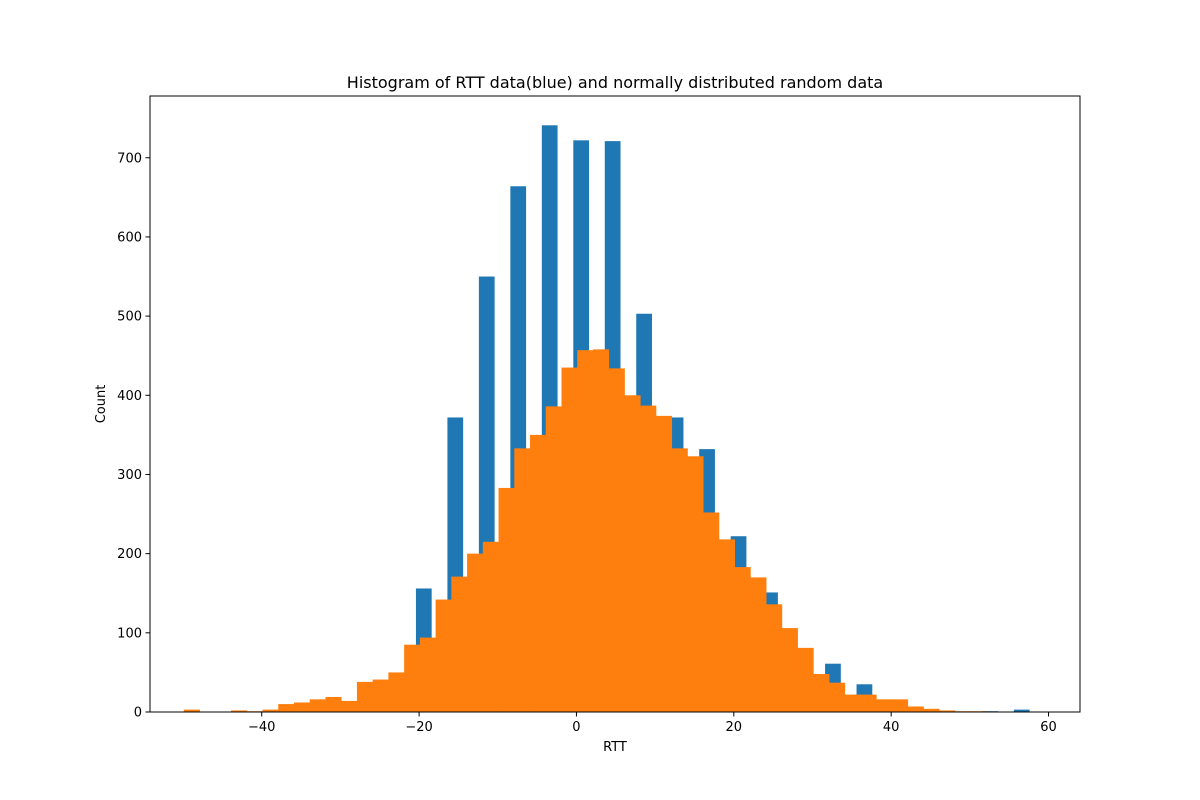 The width and height of the screenshot is (1200, 800). I want to click on y-tick-label: 600, so click(129, 237).